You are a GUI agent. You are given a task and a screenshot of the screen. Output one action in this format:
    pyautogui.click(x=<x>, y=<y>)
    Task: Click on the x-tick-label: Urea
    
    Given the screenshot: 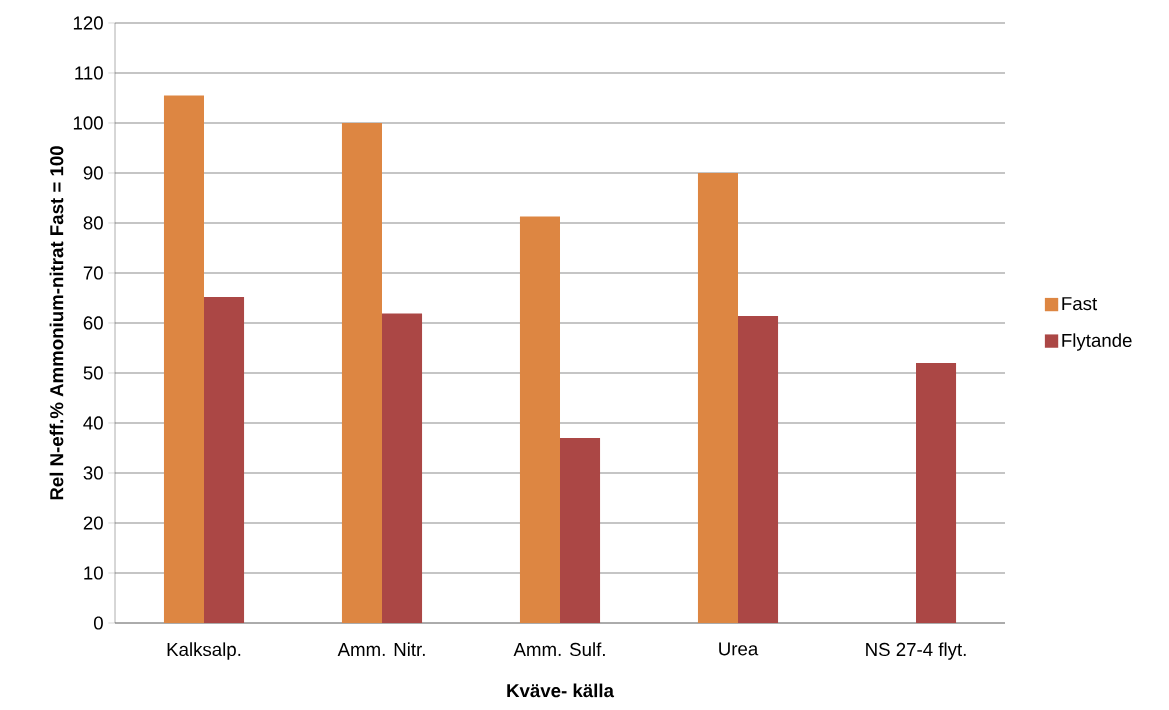 What is the action you would take?
    pyautogui.click(x=739, y=649)
    